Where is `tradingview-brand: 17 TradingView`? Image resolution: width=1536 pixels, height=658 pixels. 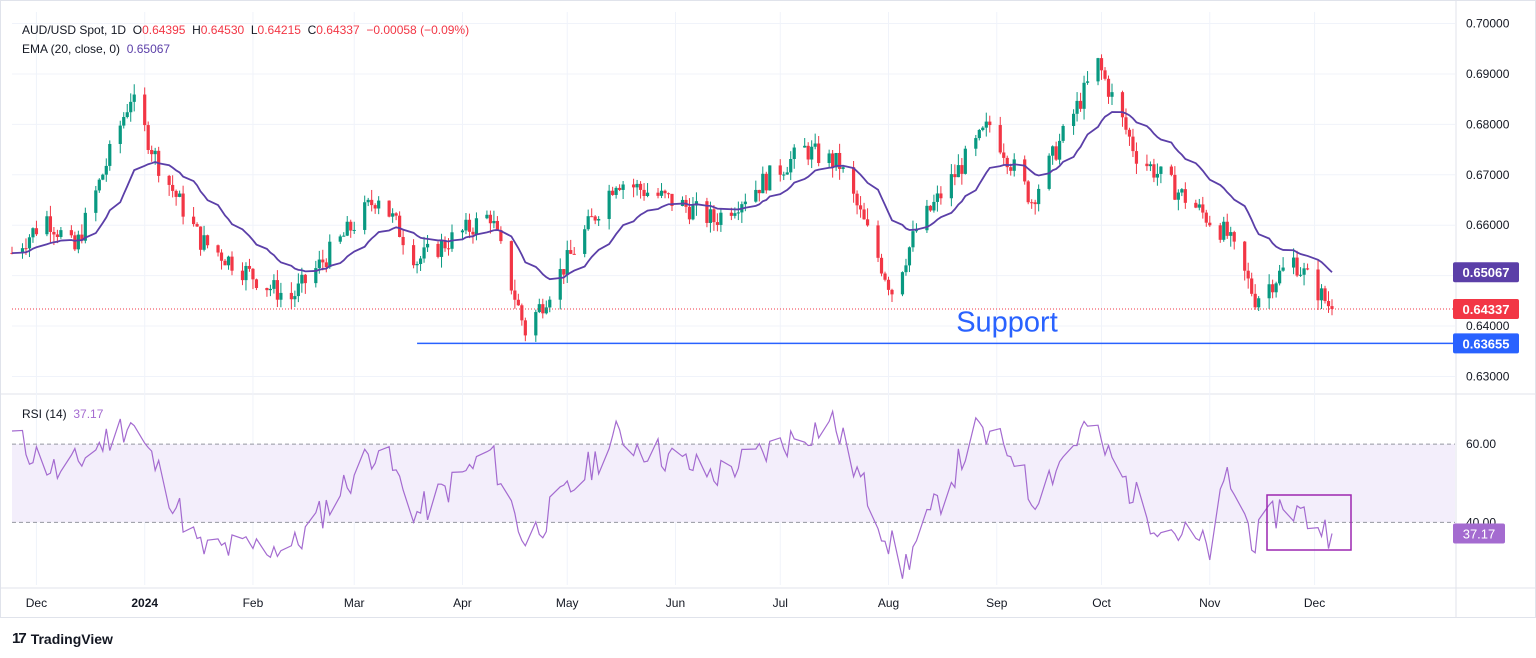 tradingview-brand: 17 TradingView is located at coordinates (62, 638).